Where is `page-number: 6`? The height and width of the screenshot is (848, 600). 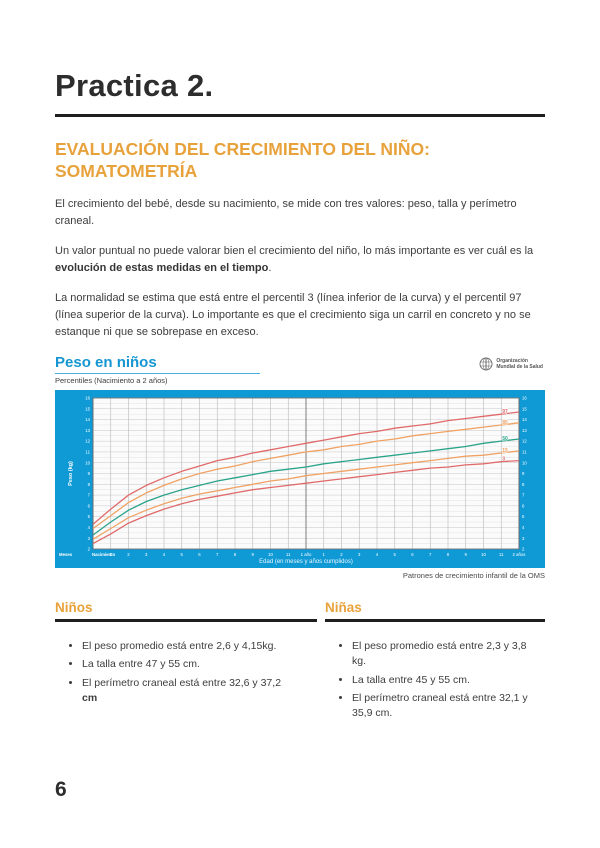
page-number: 6 is located at coordinates (61, 789).